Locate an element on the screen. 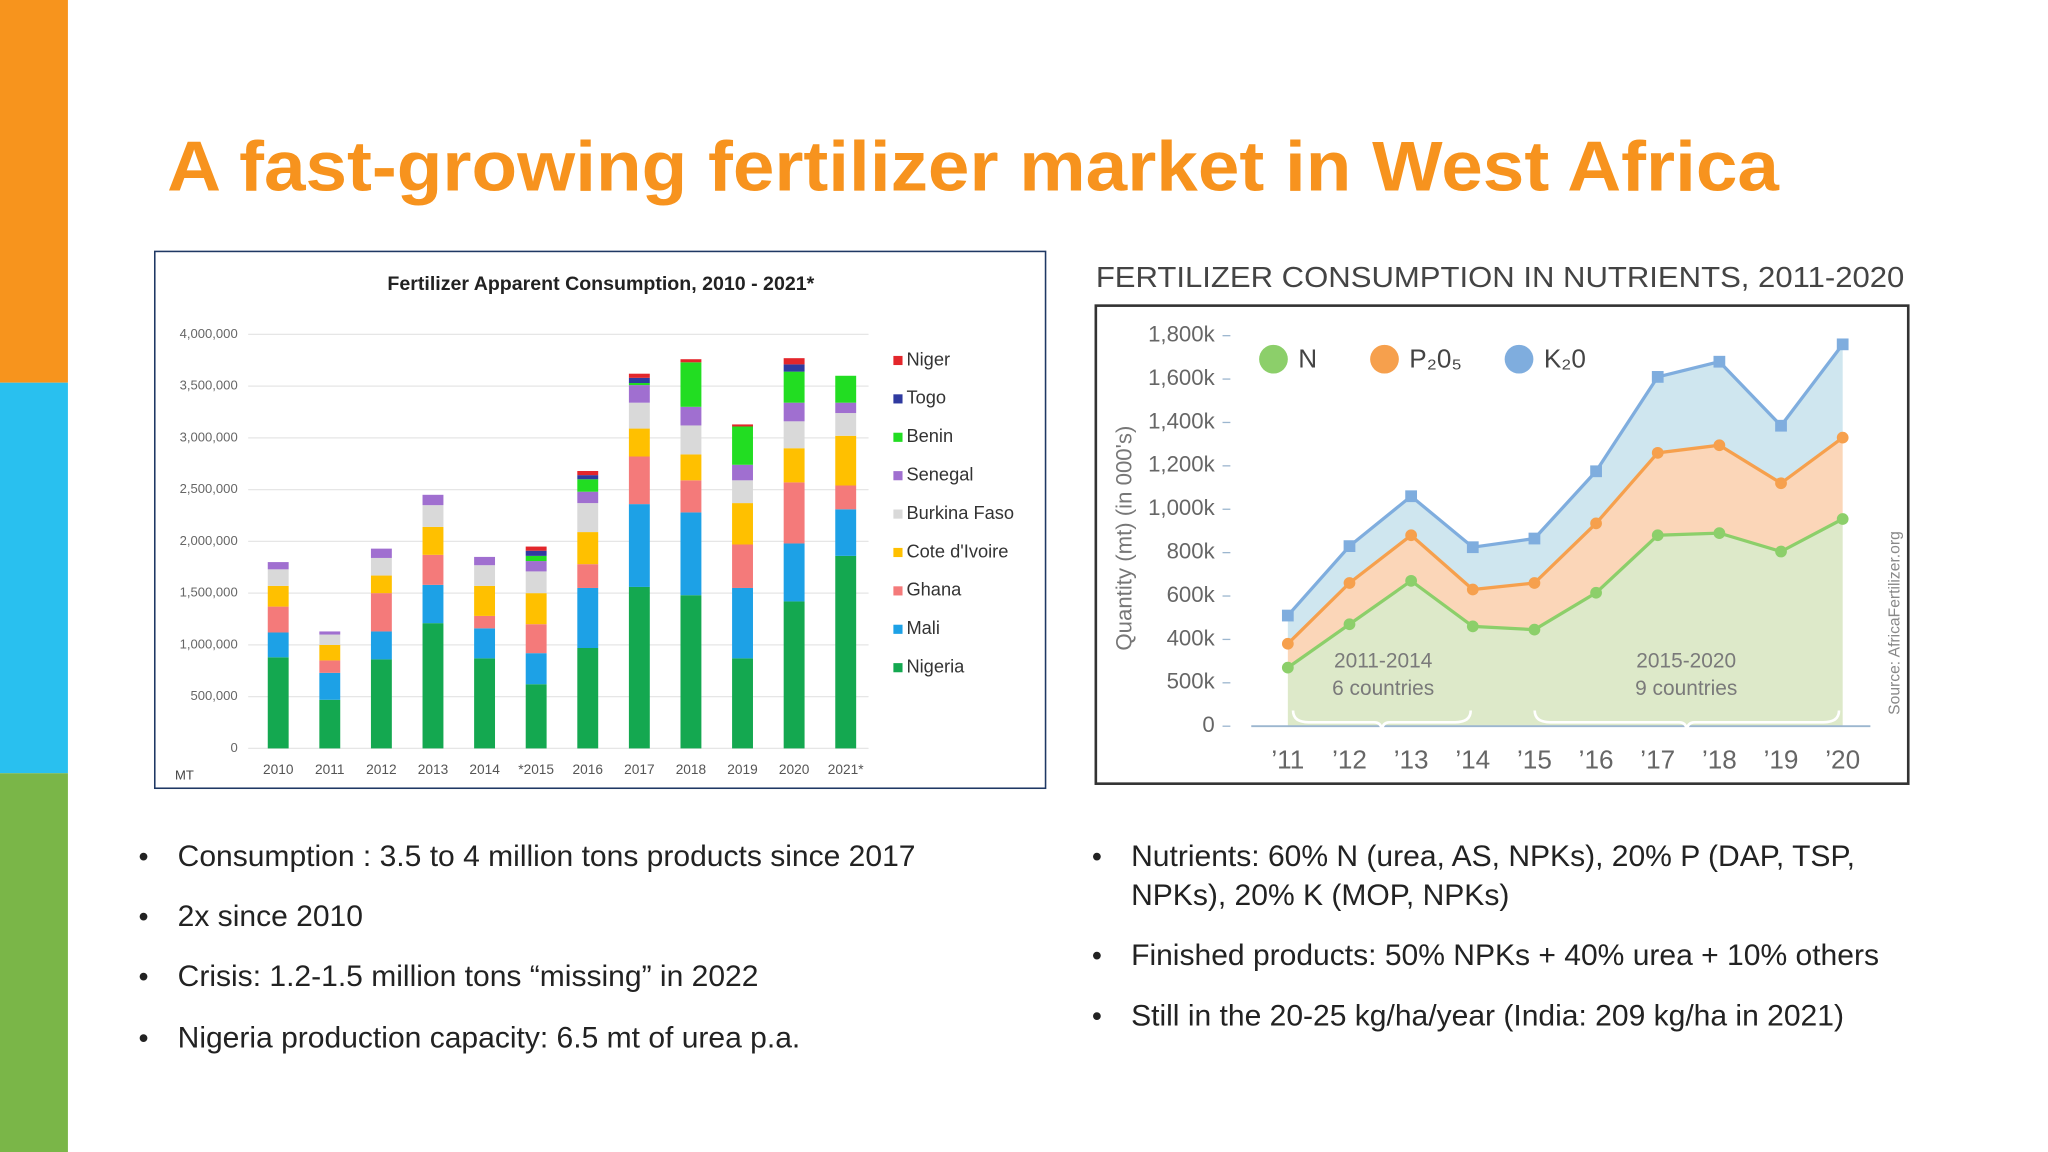  y-tick-label: 800k is located at coordinates (1191, 550).